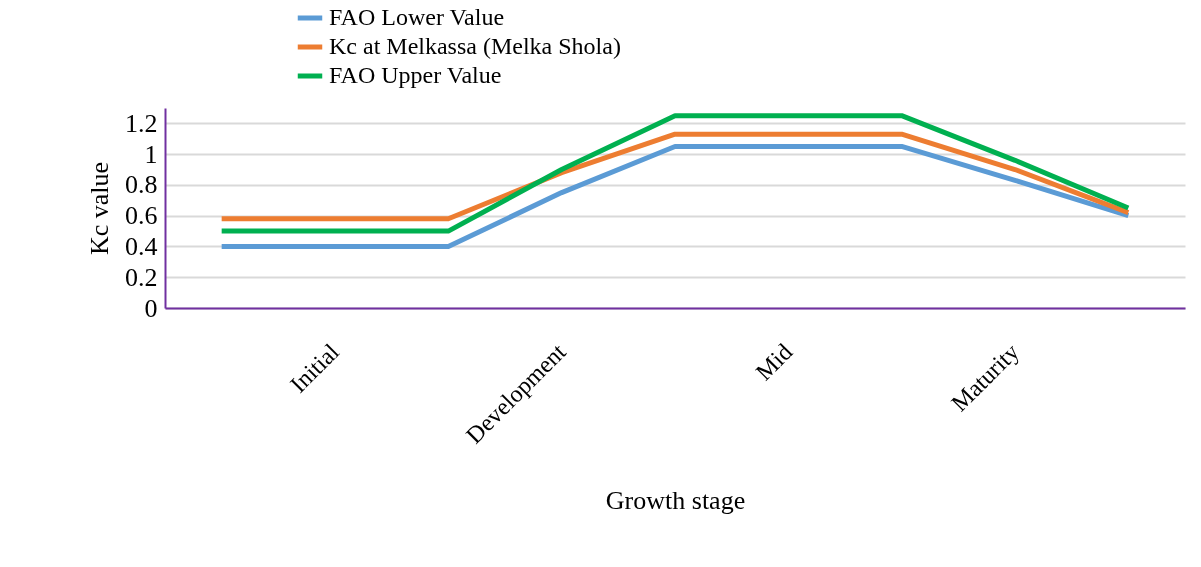 Image resolution: width=1201 pixels, height=567 pixels. What do you see at coordinates (99, 208) in the screenshot?
I see `y-axis-title: Kc value` at bounding box center [99, 208].